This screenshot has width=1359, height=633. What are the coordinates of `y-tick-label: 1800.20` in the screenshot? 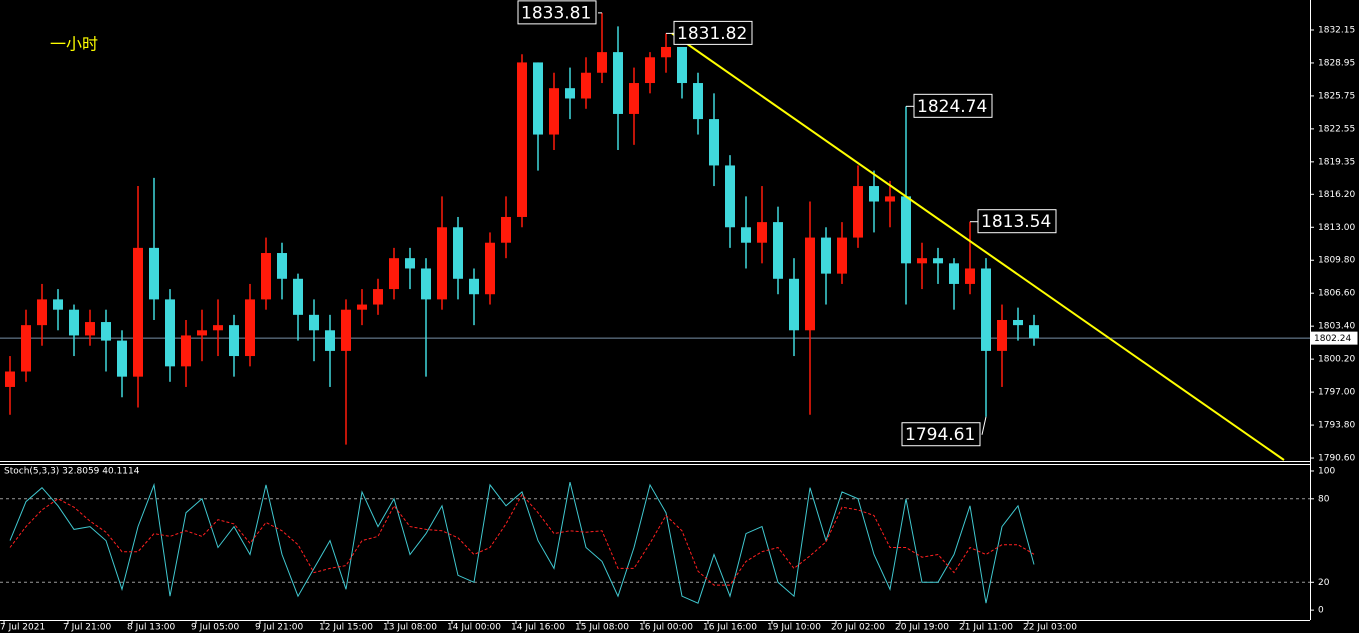 It's located at (1336, 360).